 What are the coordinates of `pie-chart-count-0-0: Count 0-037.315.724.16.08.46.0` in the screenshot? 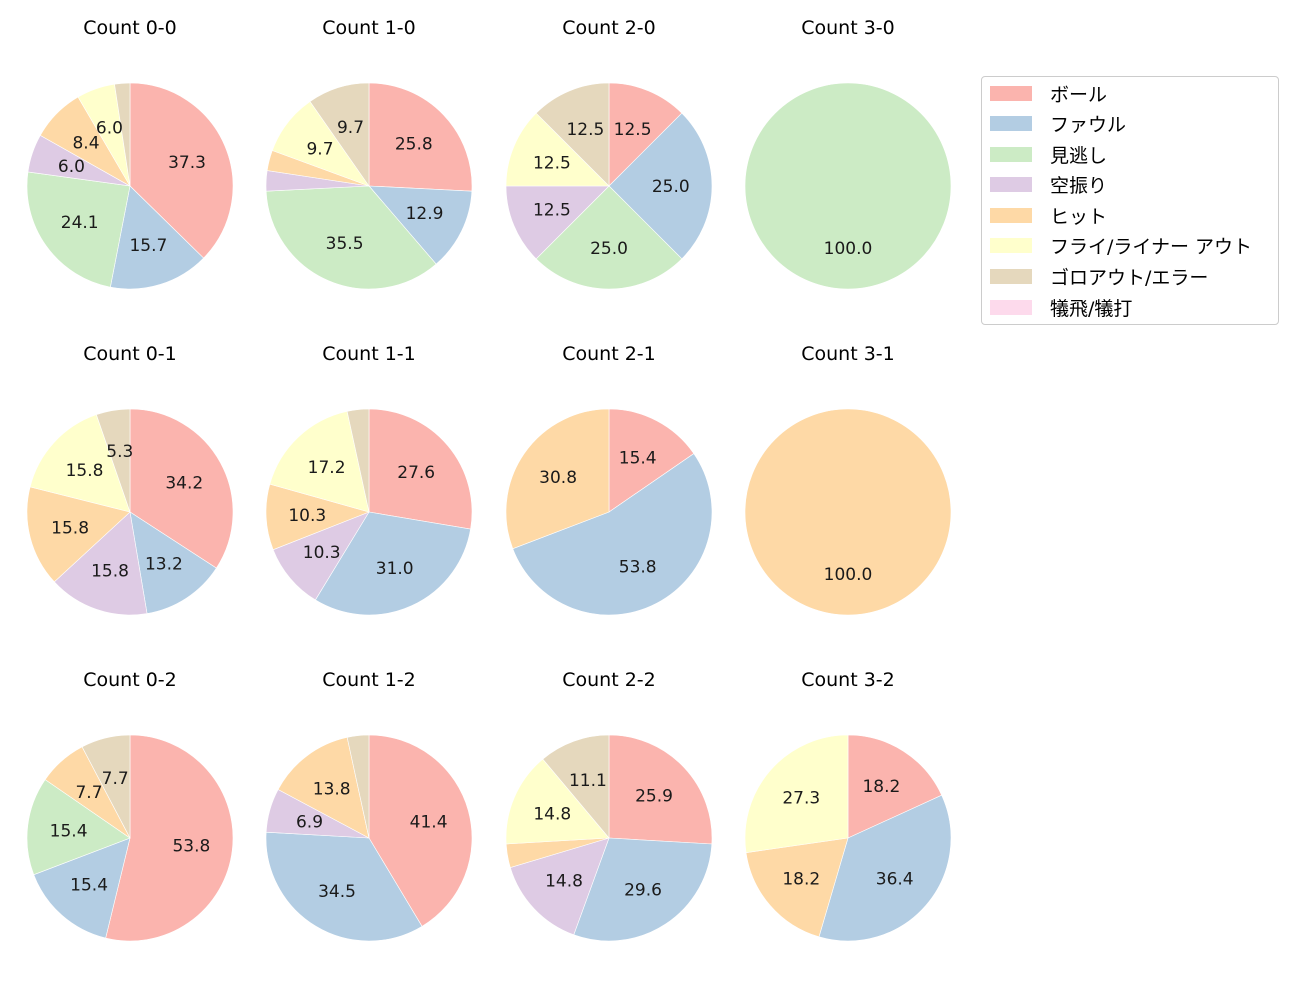 It's located at (130, 153).